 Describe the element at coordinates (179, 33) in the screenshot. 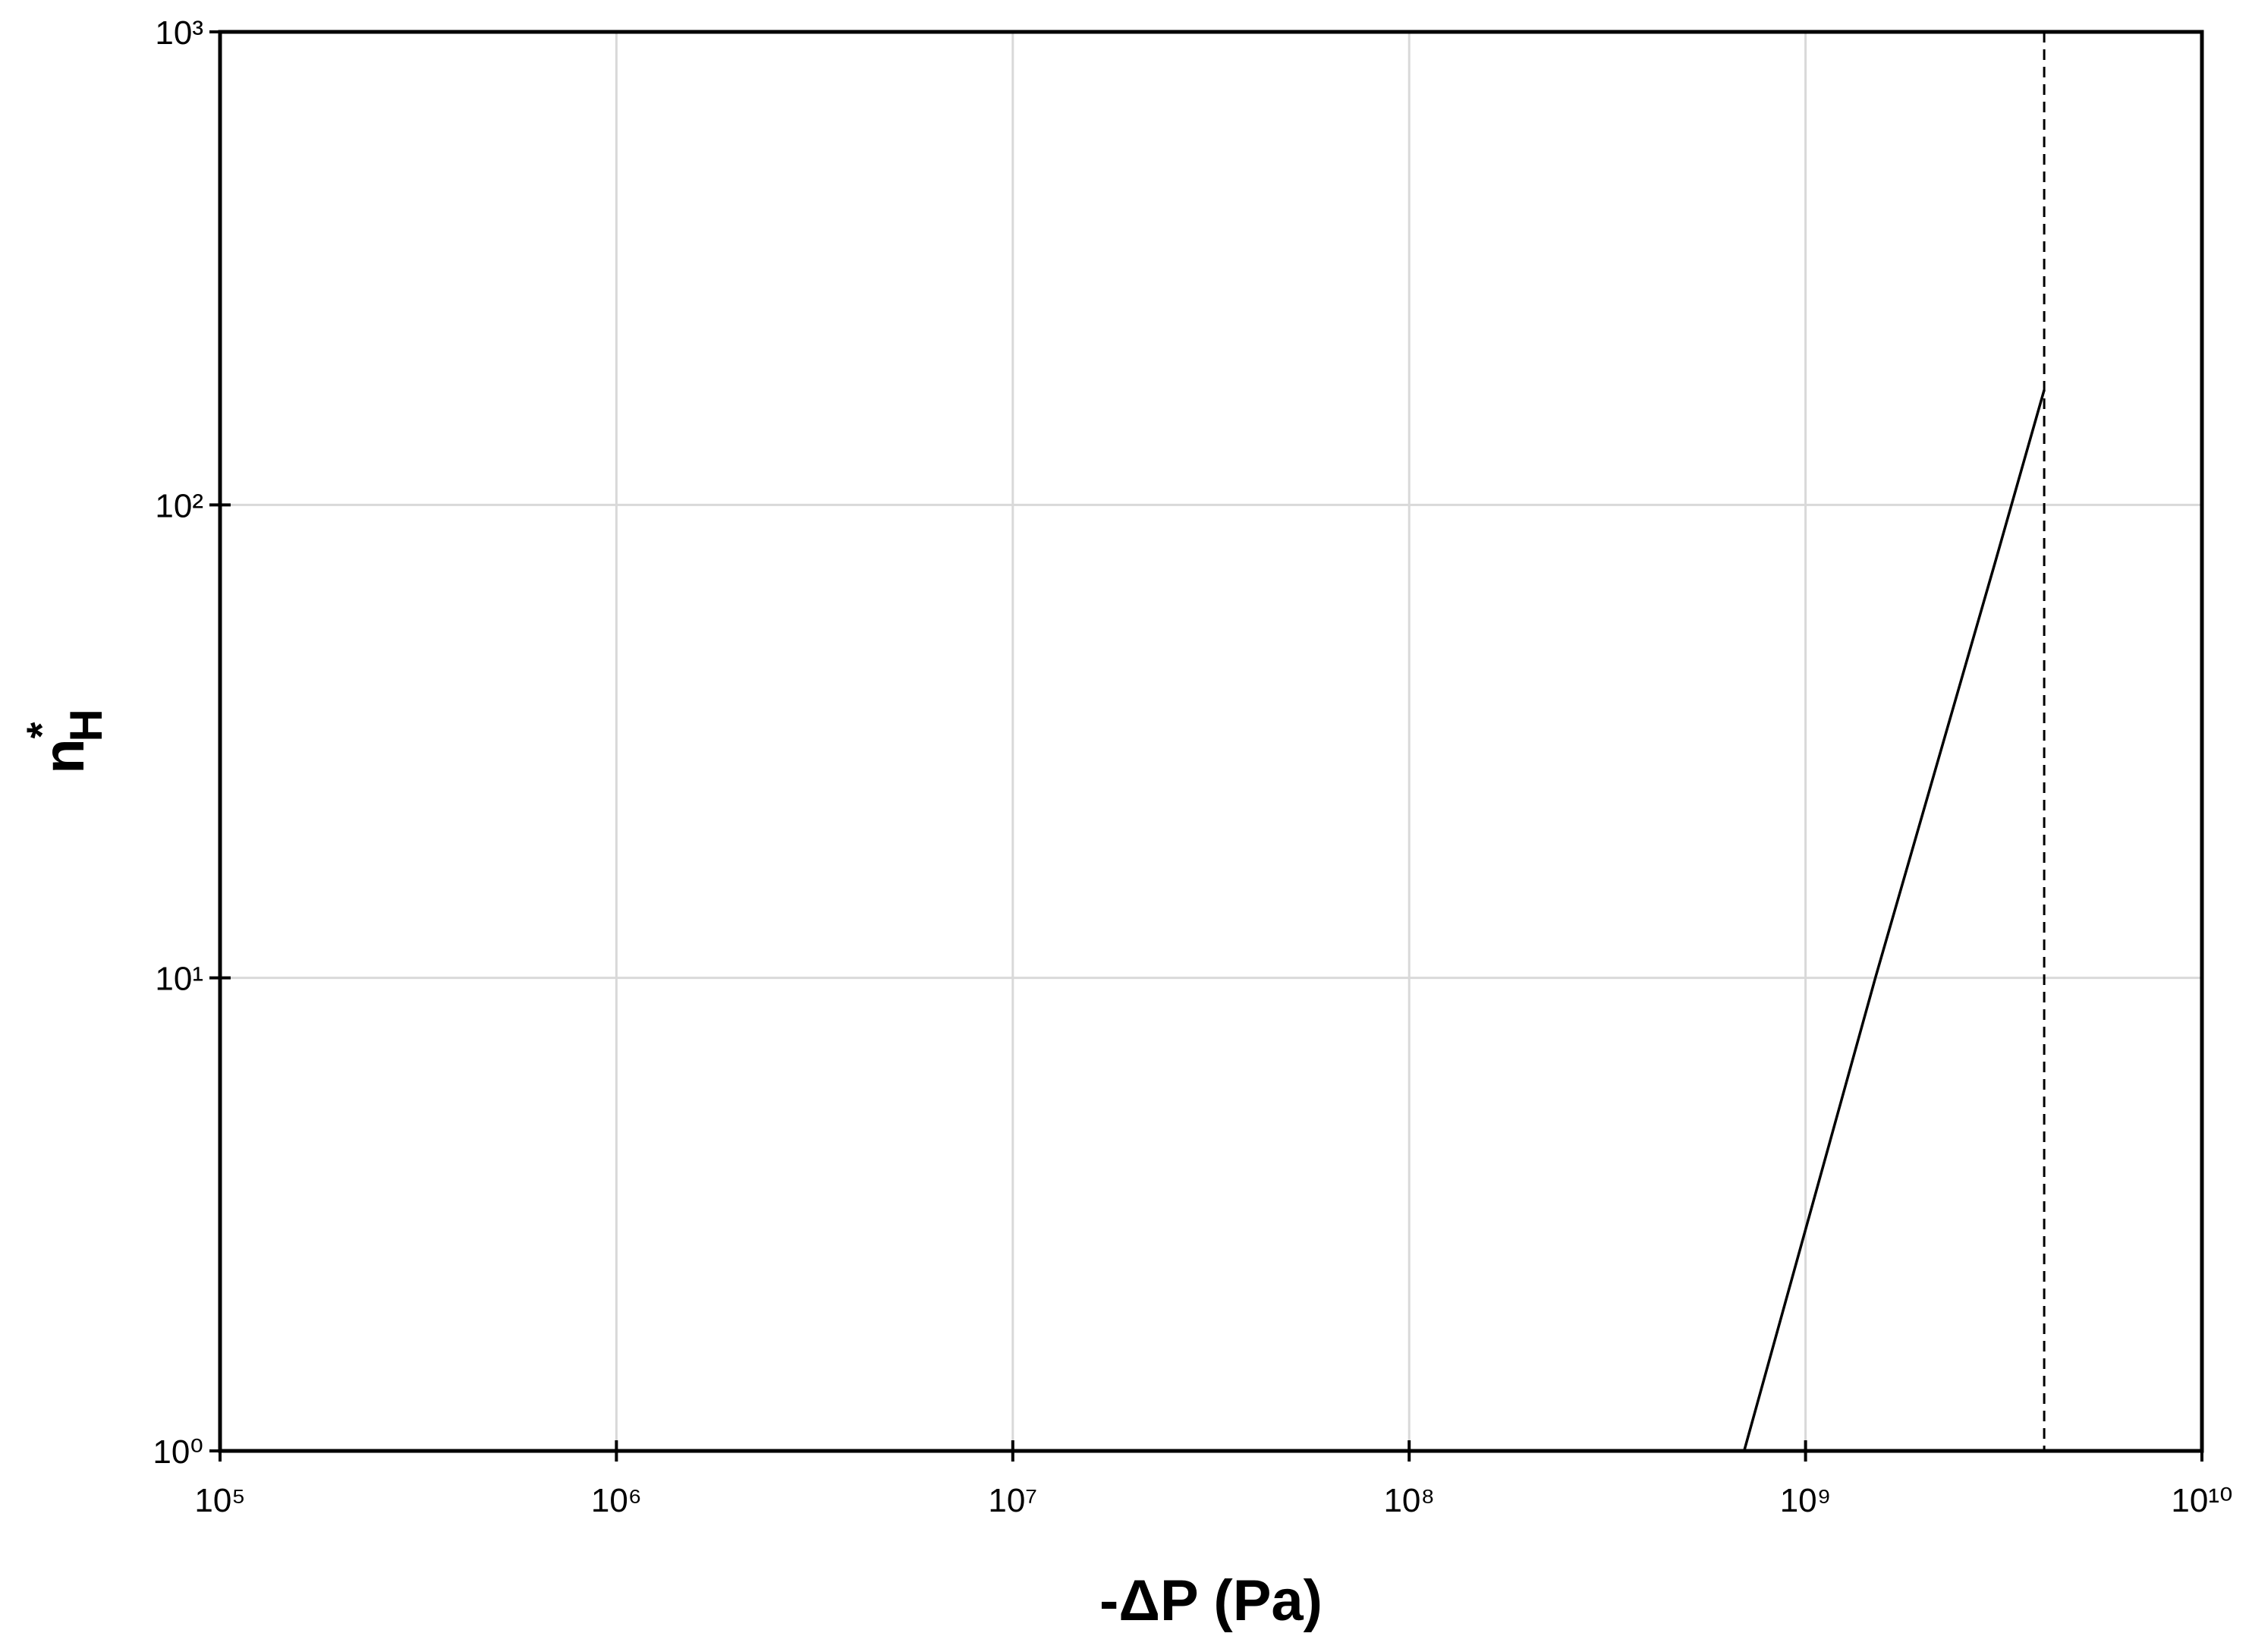

I see `y-tick-label: 10³` at that location.